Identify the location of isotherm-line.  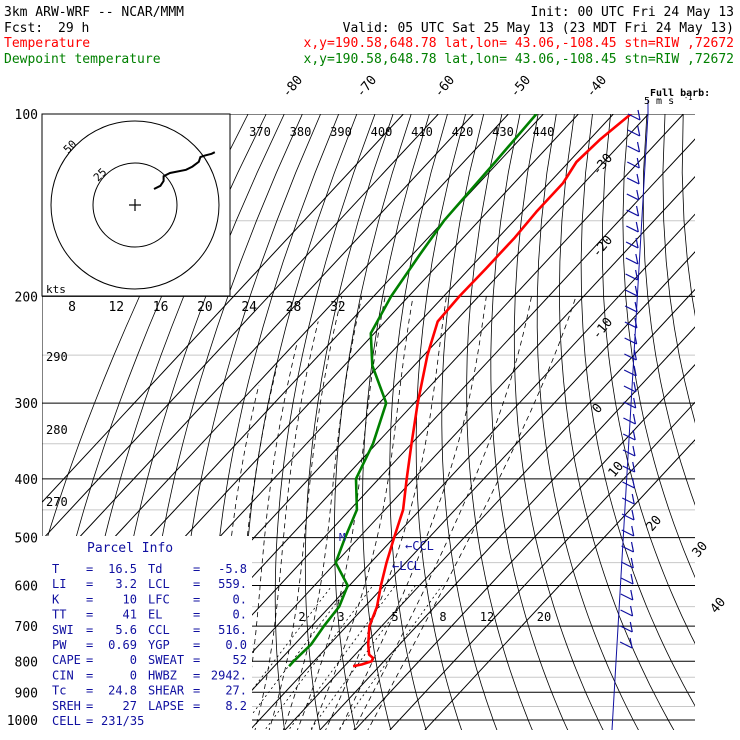
(559, 584).